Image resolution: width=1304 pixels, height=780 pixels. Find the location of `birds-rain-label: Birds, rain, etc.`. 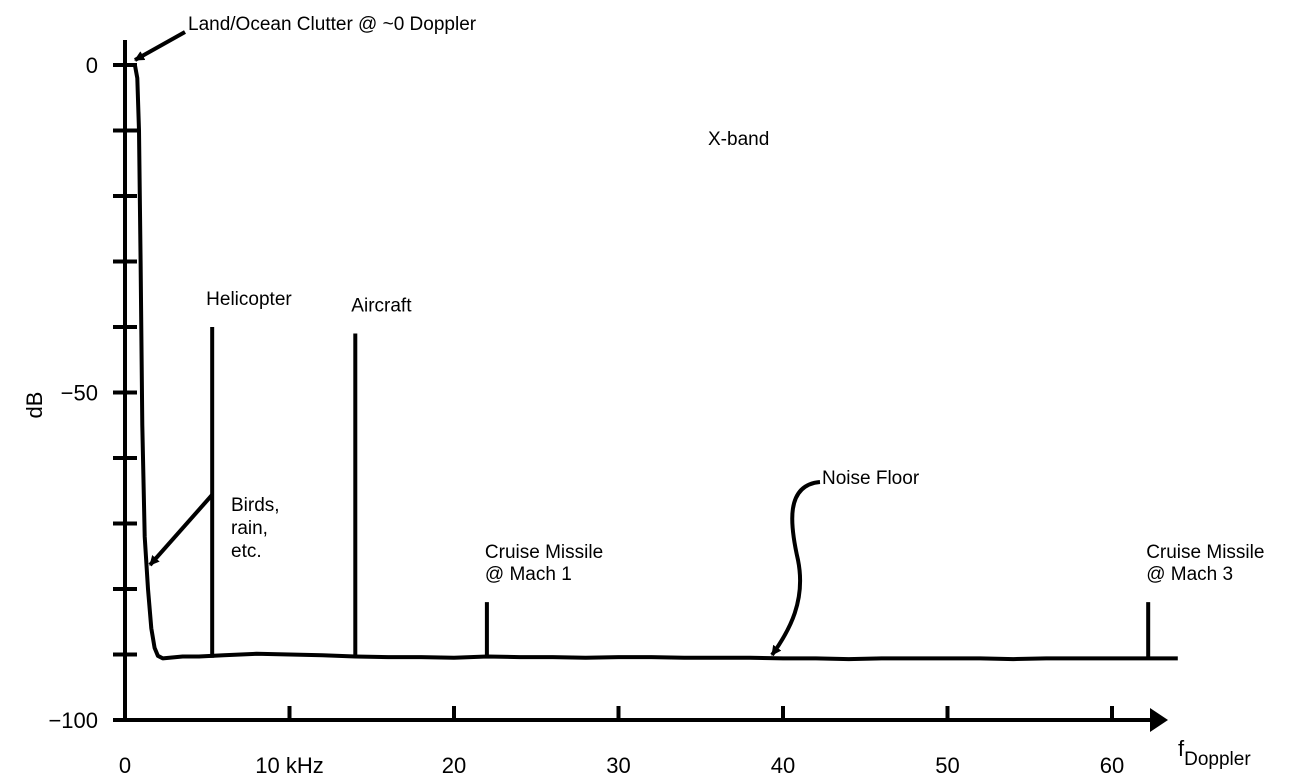

birds-rain-label: Birds, rain, etc. is located at coordinates (258, 528).